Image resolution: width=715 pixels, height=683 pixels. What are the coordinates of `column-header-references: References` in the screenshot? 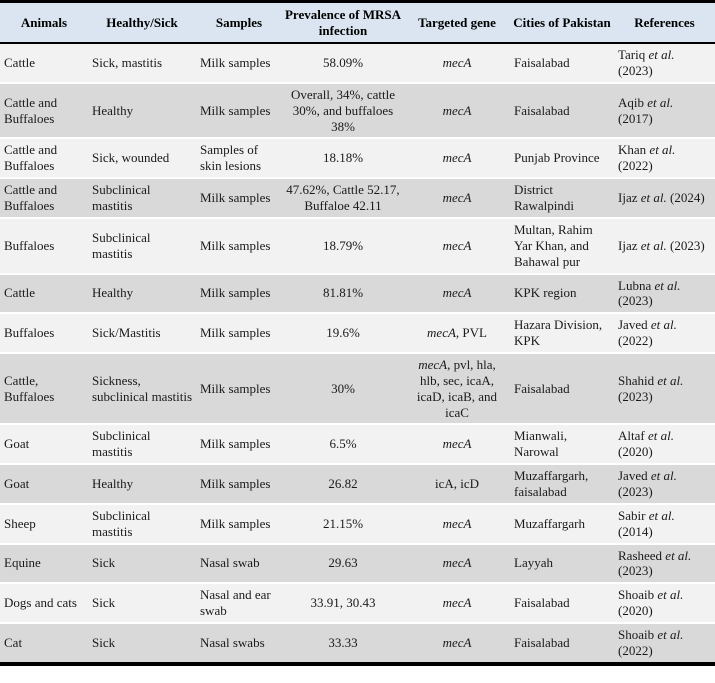 It's located at (664, 23).